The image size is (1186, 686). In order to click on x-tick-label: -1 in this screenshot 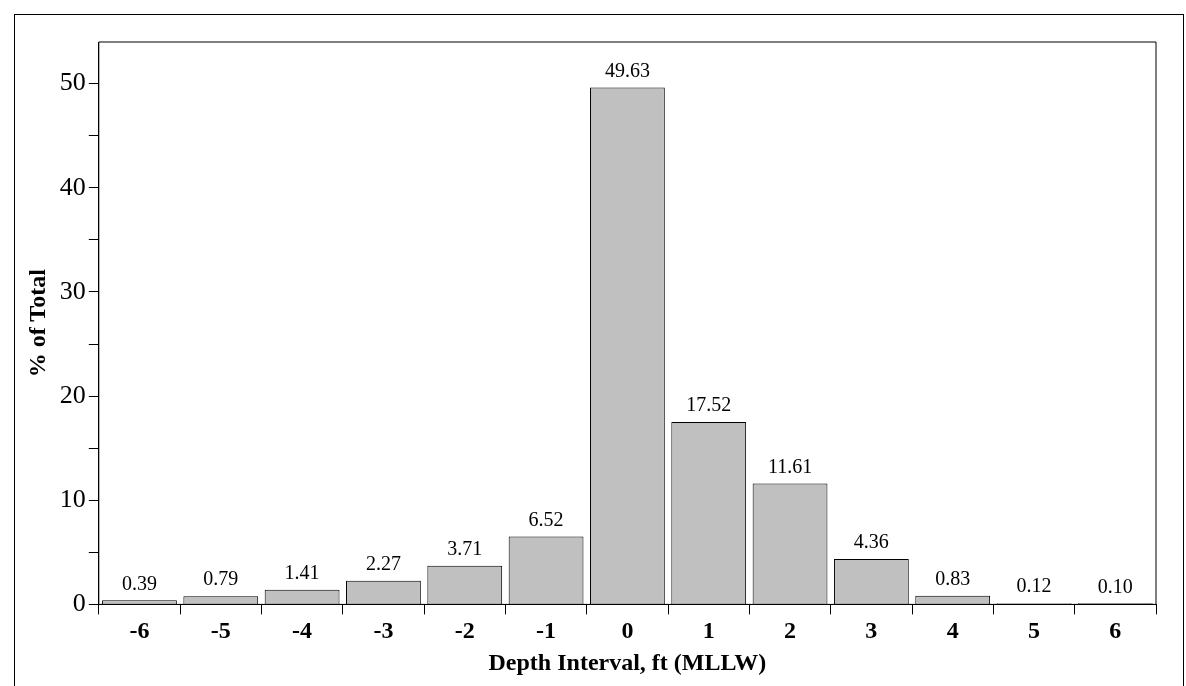, I will do `click(546, 630)`.